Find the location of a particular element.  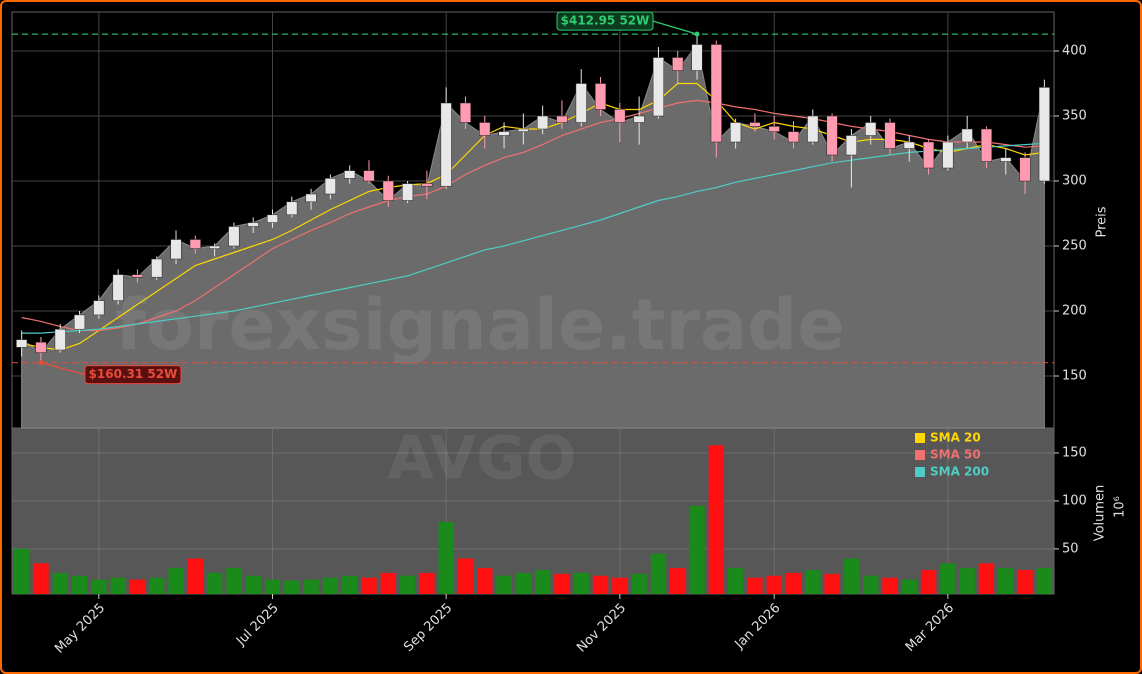

y-tick-label: 300 is located at coordinates (1074, 181).